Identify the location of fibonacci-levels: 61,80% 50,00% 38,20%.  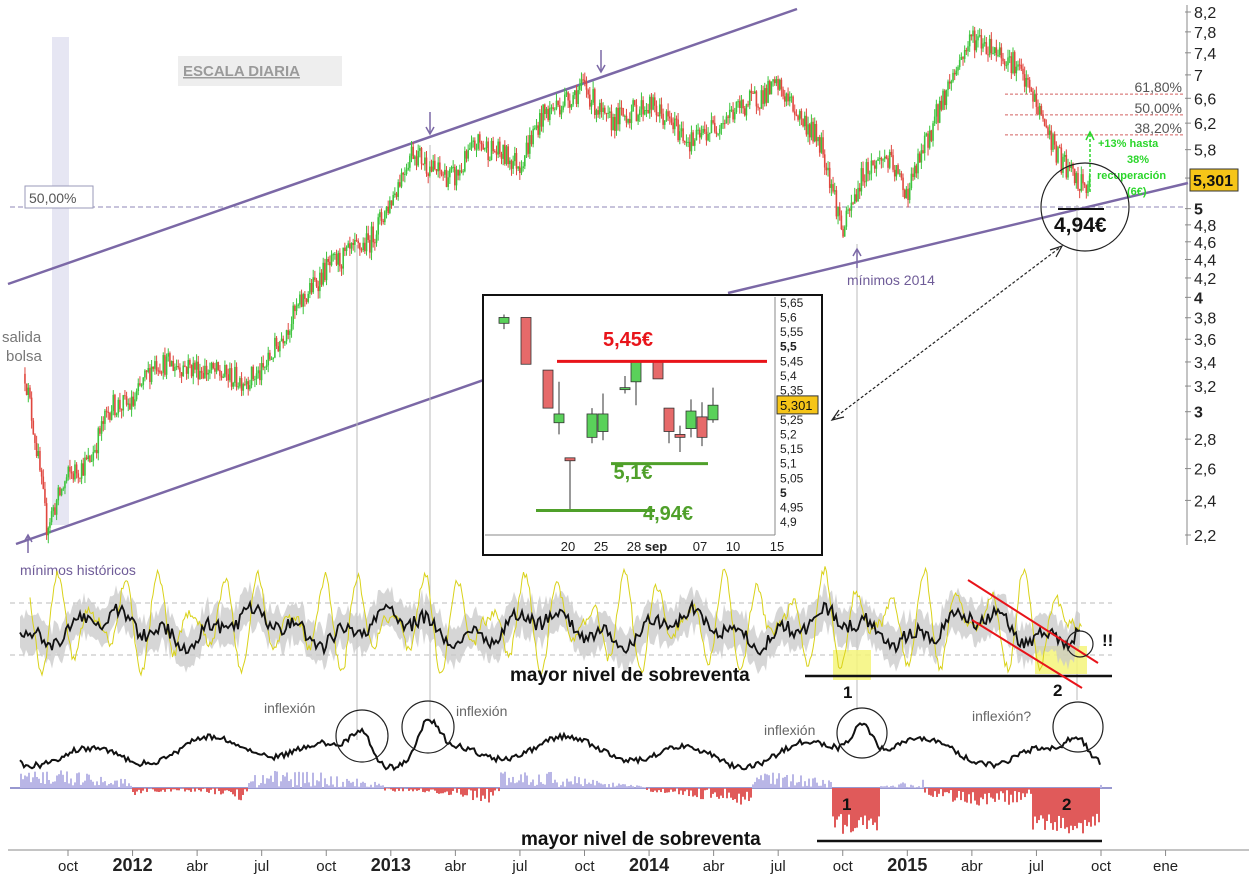
(1094, 107).